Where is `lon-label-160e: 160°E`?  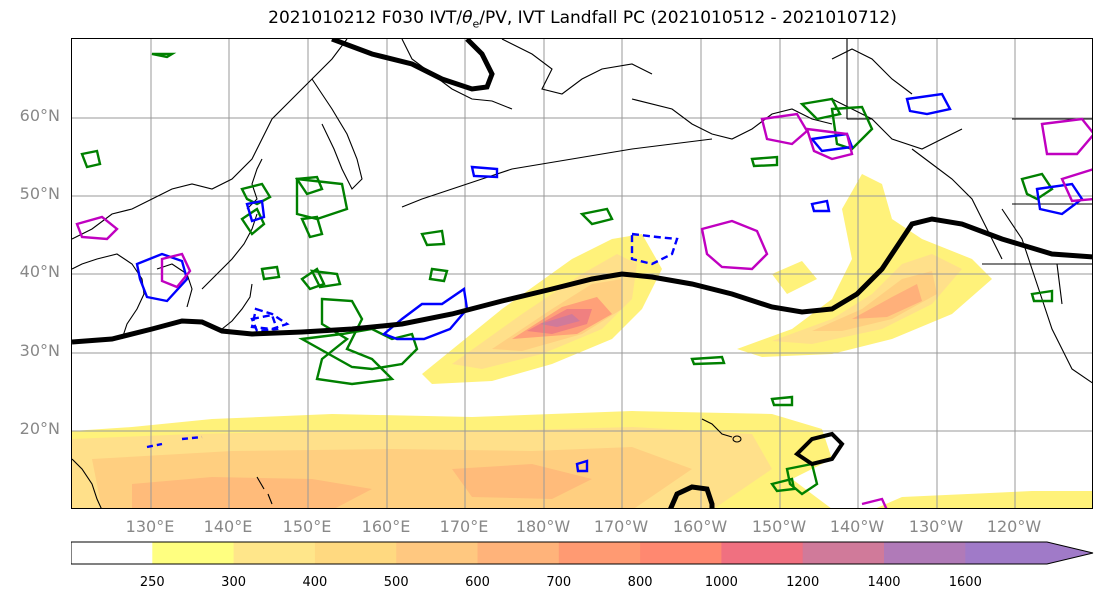 lon-label-160e: 160°E is located at coordinates (386, 526).